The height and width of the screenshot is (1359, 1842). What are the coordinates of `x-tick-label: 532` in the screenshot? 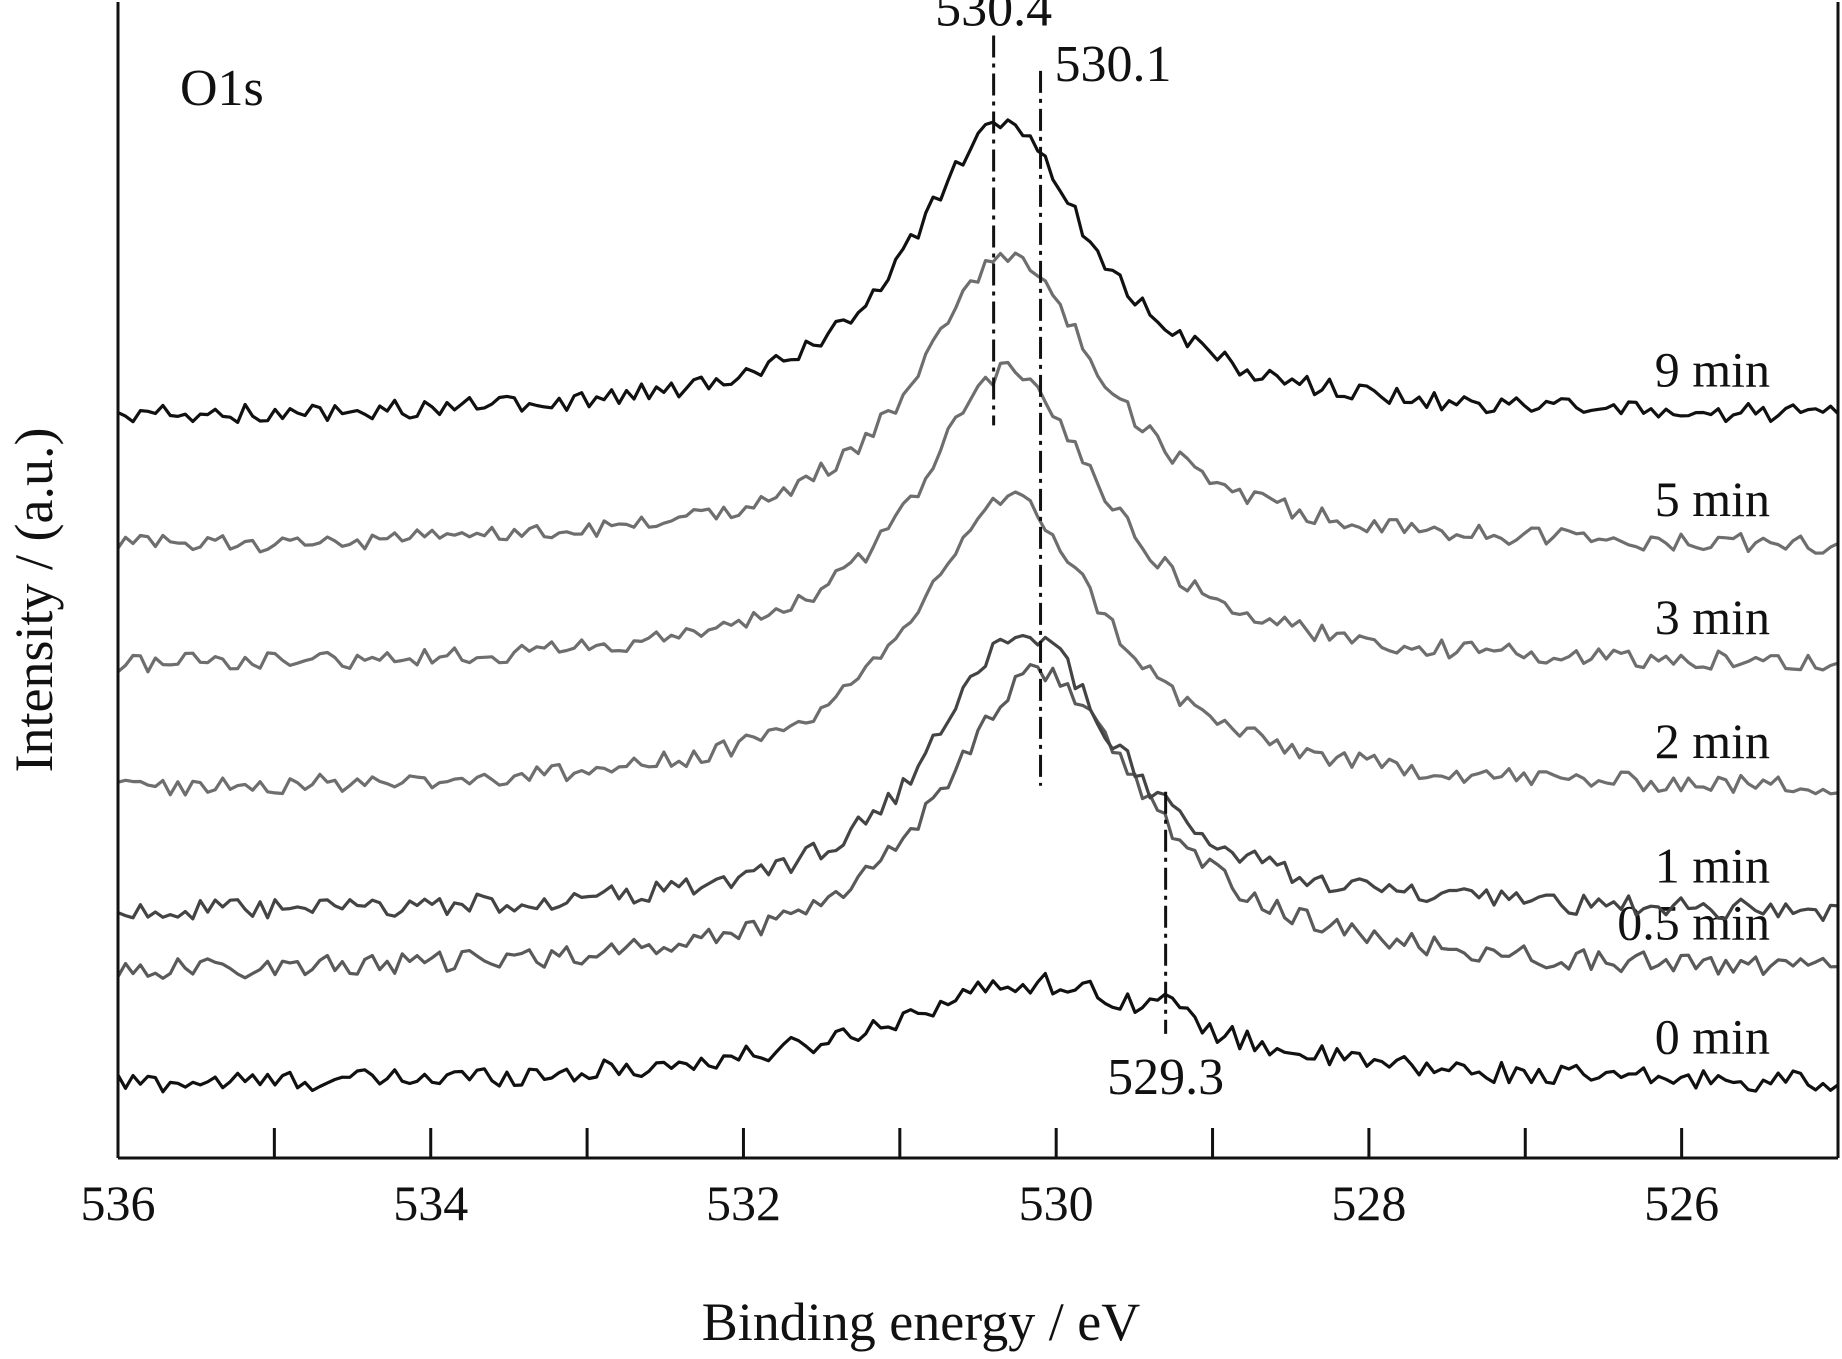 It's located at (743, 1203).